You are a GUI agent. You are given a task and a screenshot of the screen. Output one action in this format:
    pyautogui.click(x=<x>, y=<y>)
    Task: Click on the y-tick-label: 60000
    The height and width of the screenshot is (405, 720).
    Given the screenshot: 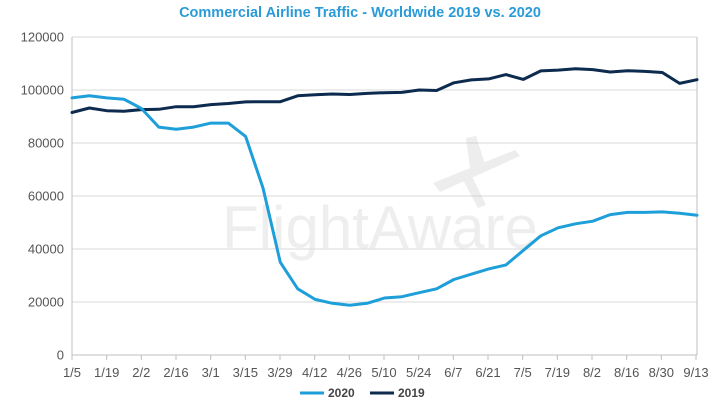 What is the action you would take?
    pyautogui.click(x=46, y=196)
    